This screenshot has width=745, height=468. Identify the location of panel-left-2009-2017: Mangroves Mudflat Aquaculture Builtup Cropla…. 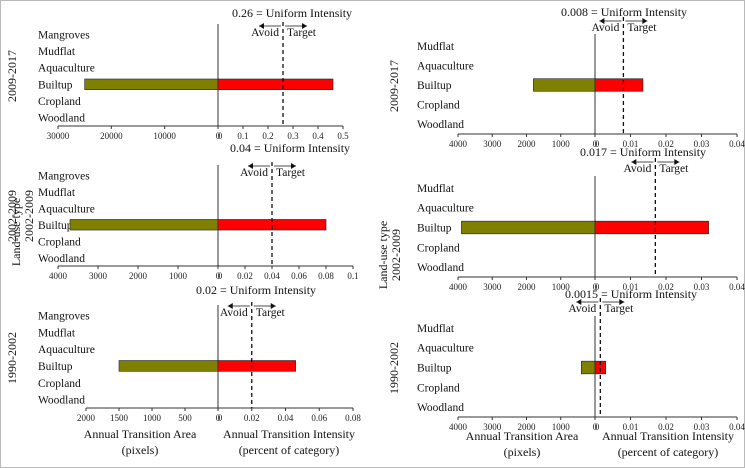
(178, 73).